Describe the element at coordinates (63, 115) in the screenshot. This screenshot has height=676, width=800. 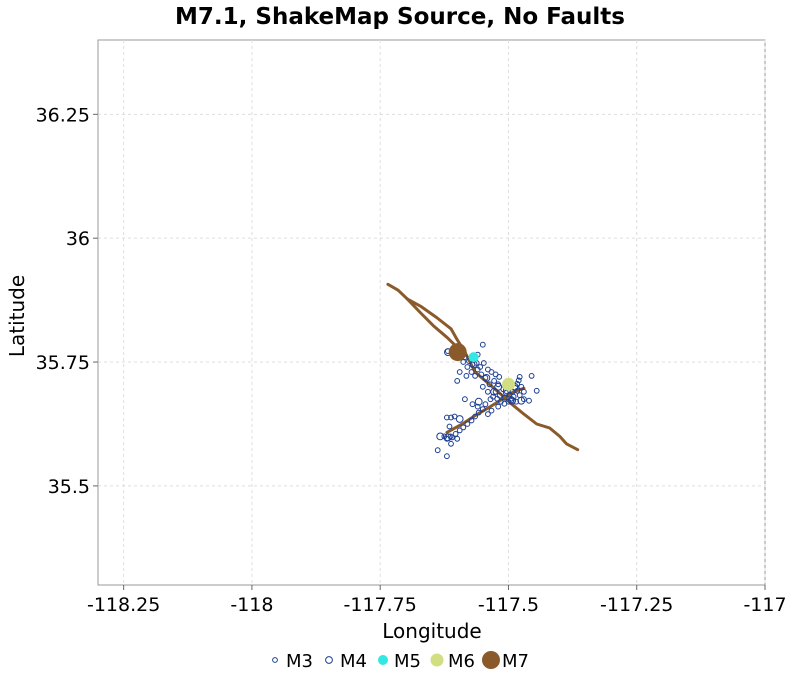
I see `y-tick-label: 36.25` at that location.